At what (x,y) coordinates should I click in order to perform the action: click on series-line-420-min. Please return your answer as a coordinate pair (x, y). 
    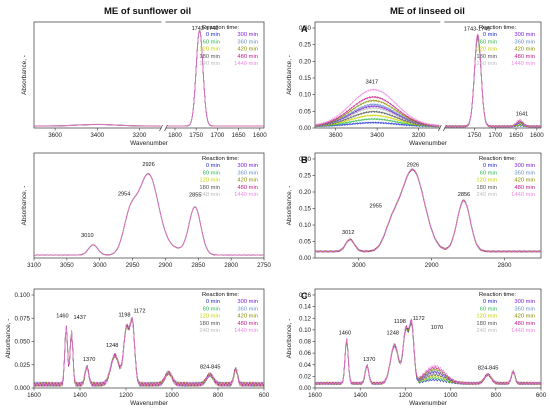
    Looking at the image, I should click on (149, 214).